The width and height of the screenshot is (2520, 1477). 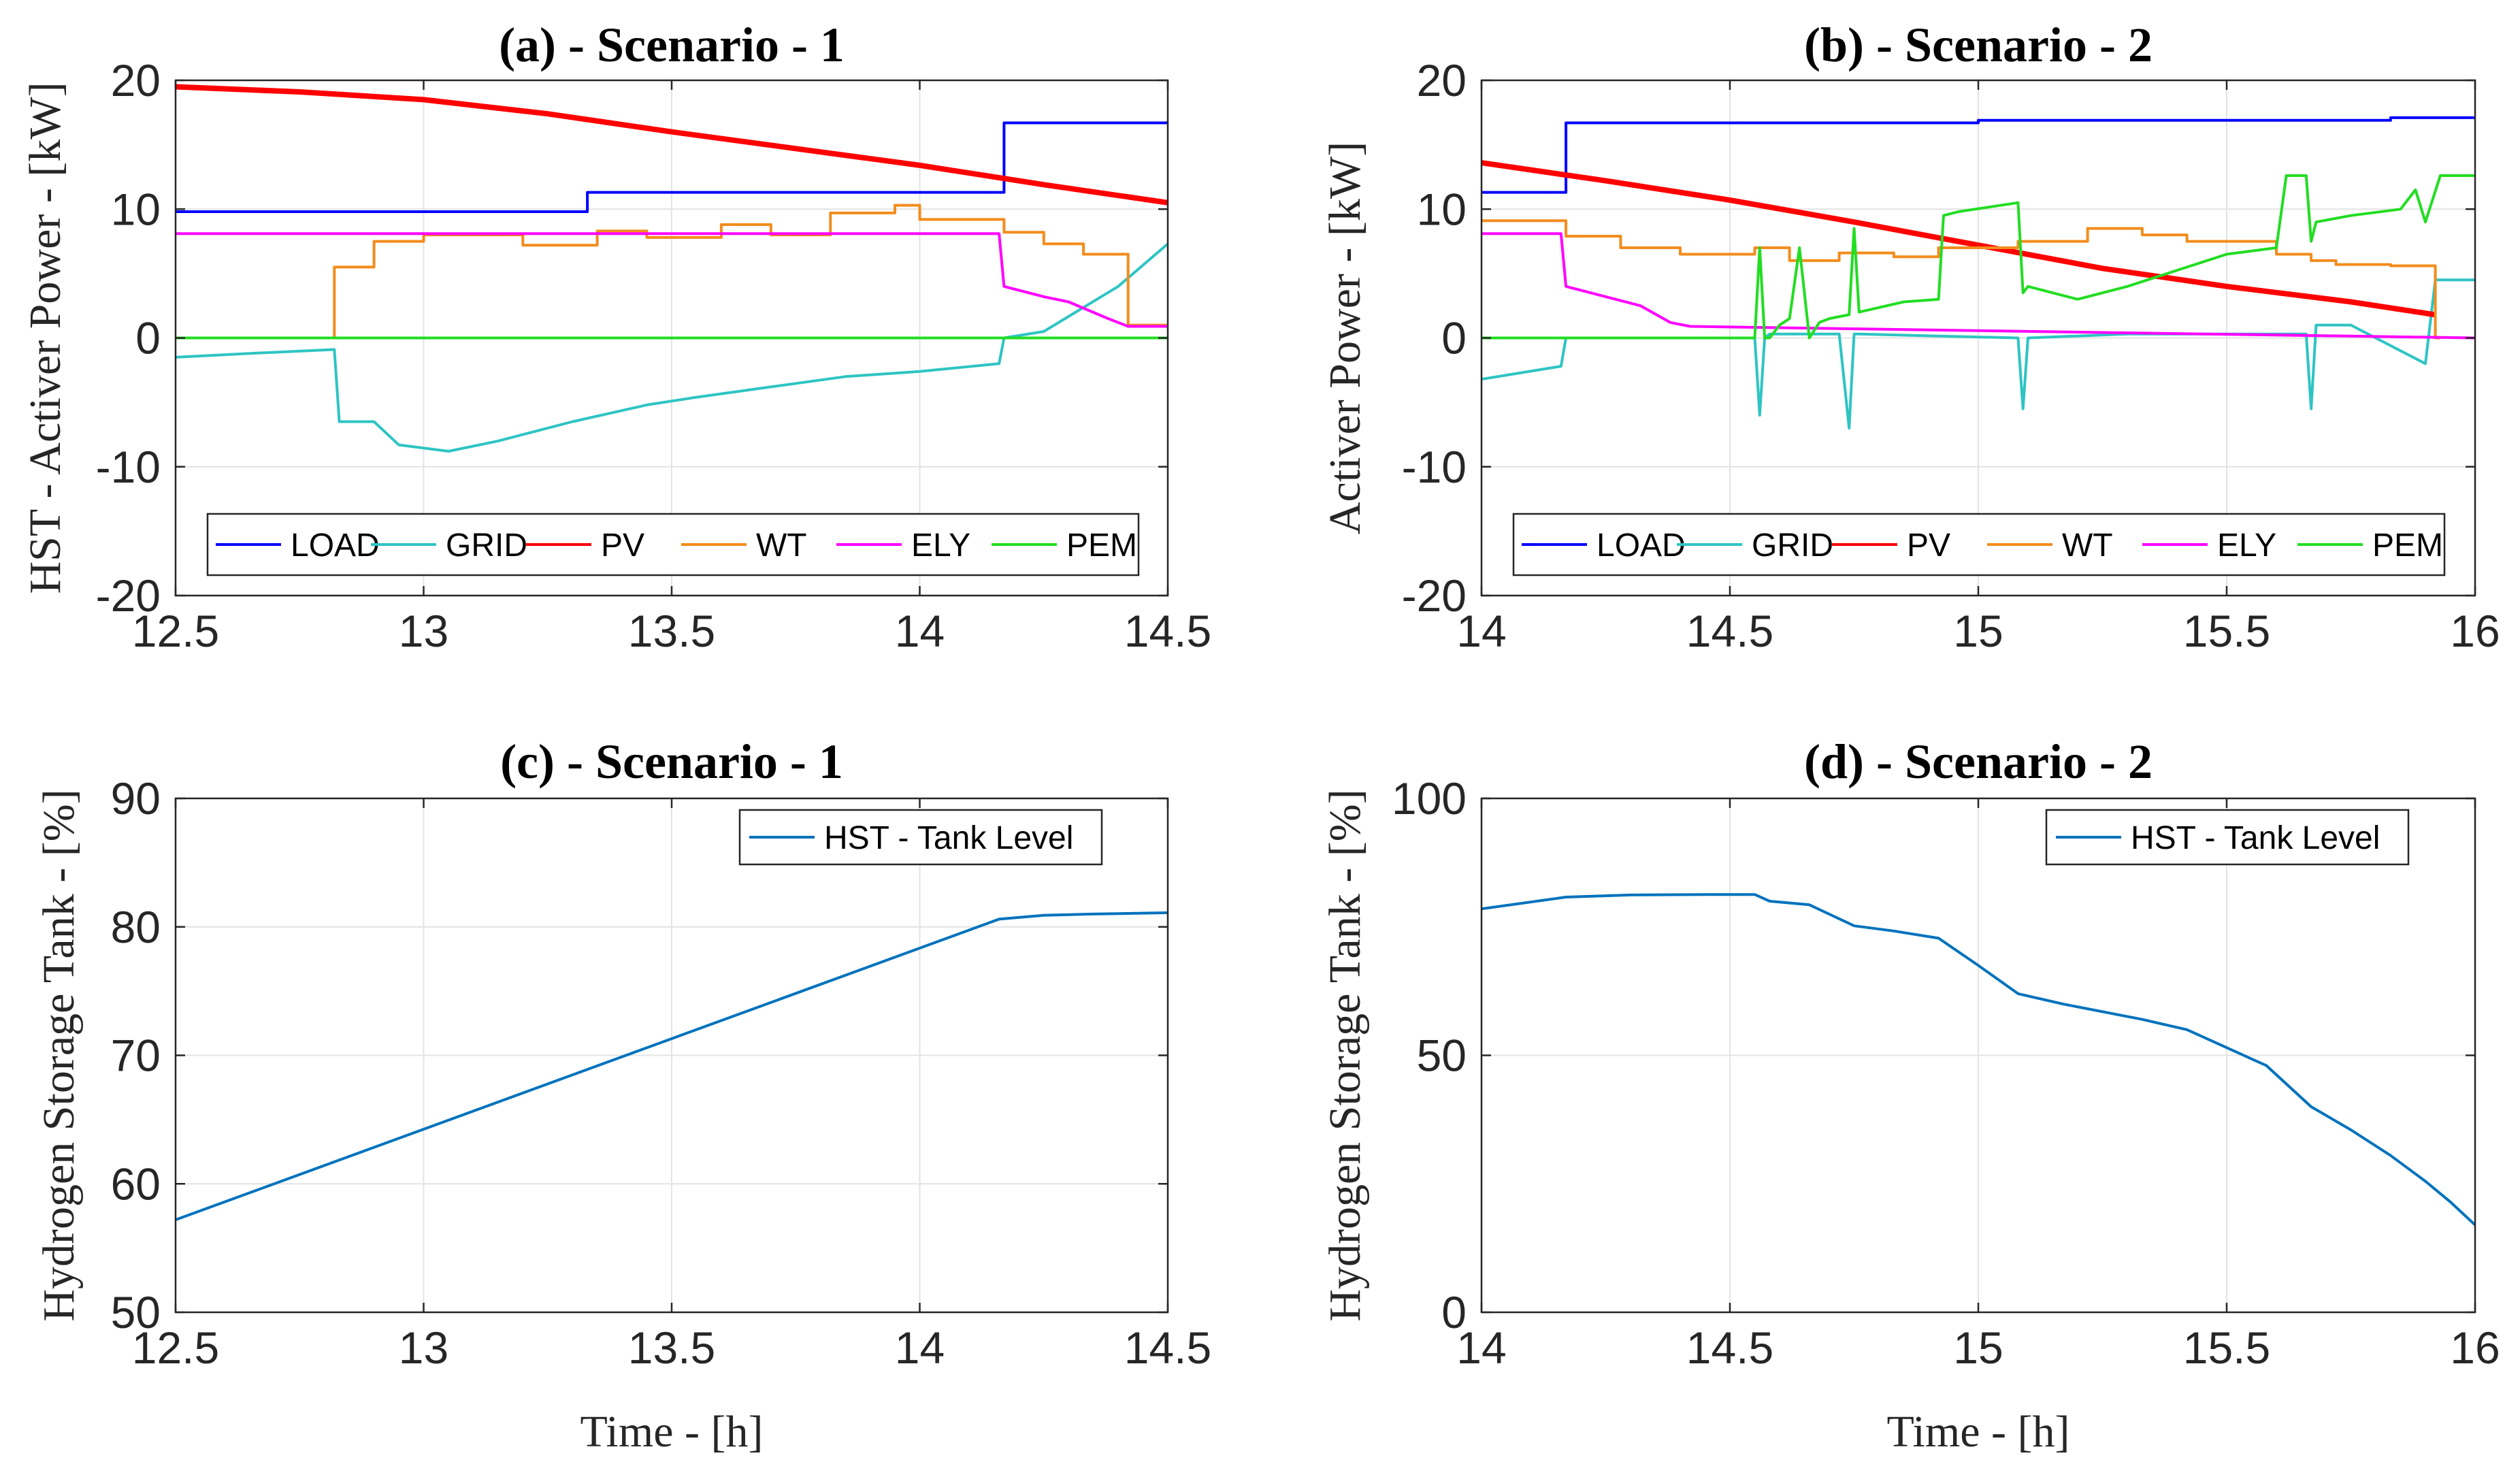 What do you see at coordinates (136, 927) in the screenshot?
I see `y-tick-label-c-3: 80` at bounding box center [136, 927].